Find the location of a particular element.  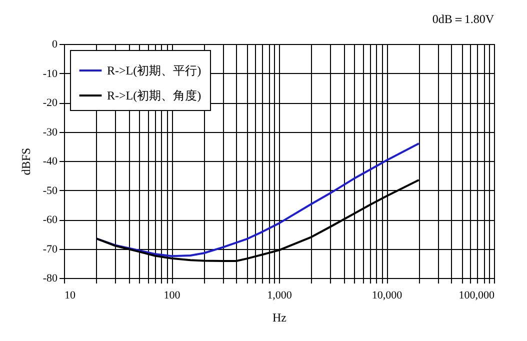

y-axis-title: dBFS is located at coordinates (25, 162).